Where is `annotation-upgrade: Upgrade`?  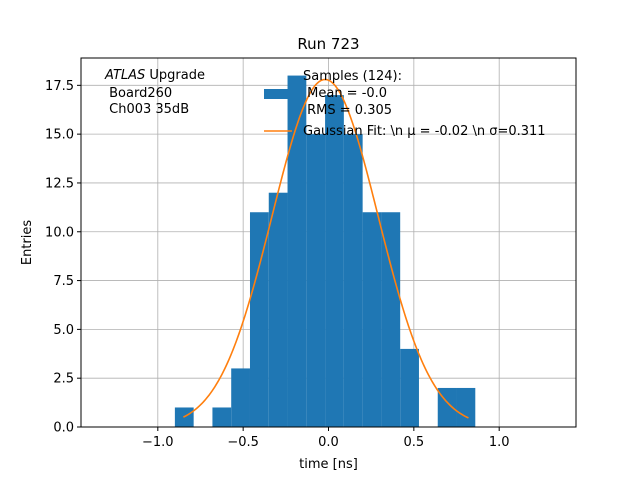 annotation-upgrade: Upgrade is located at coordinates (175, 75).